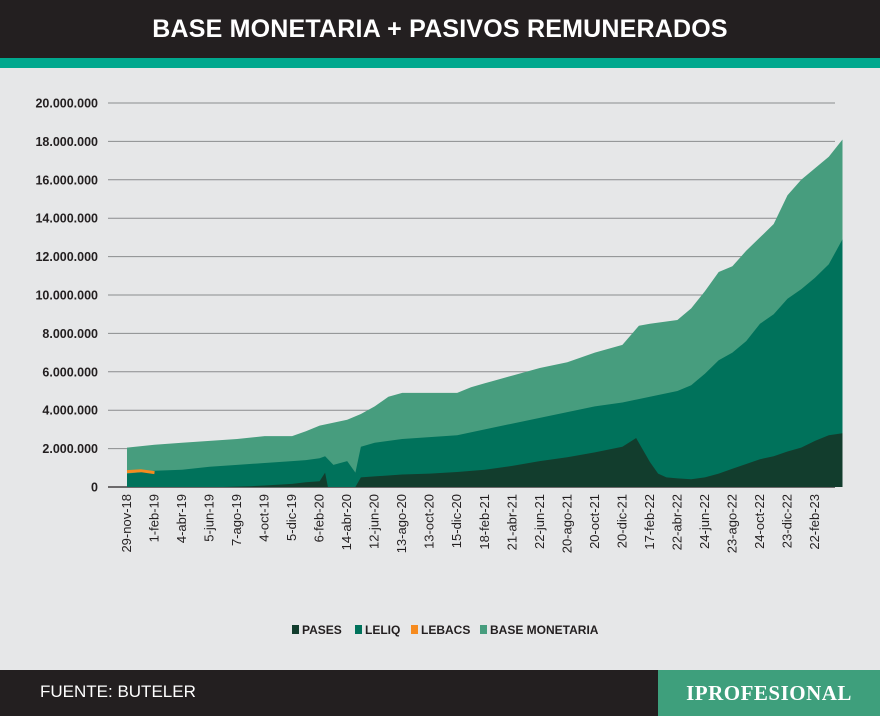 This screenshot has height=716, width=880. Describe the element at coordinates (484, 522) in the screenshot. I see `x-tick-label: 18-feb-21` at that location.